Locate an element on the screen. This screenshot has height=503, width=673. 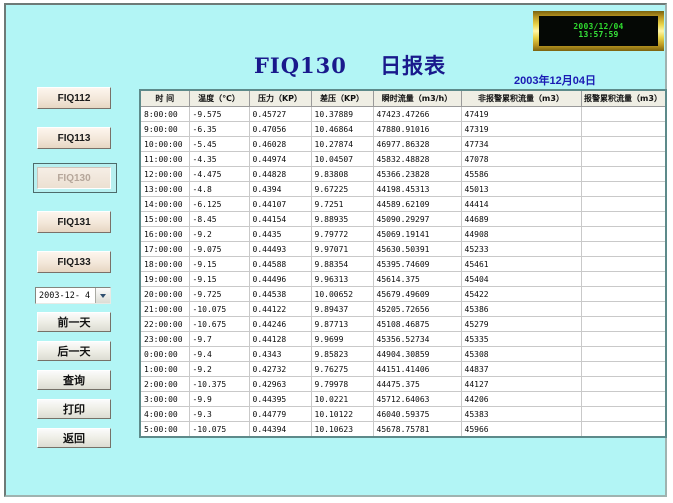
query-button: 查询 is located at coordinates (74, 380).